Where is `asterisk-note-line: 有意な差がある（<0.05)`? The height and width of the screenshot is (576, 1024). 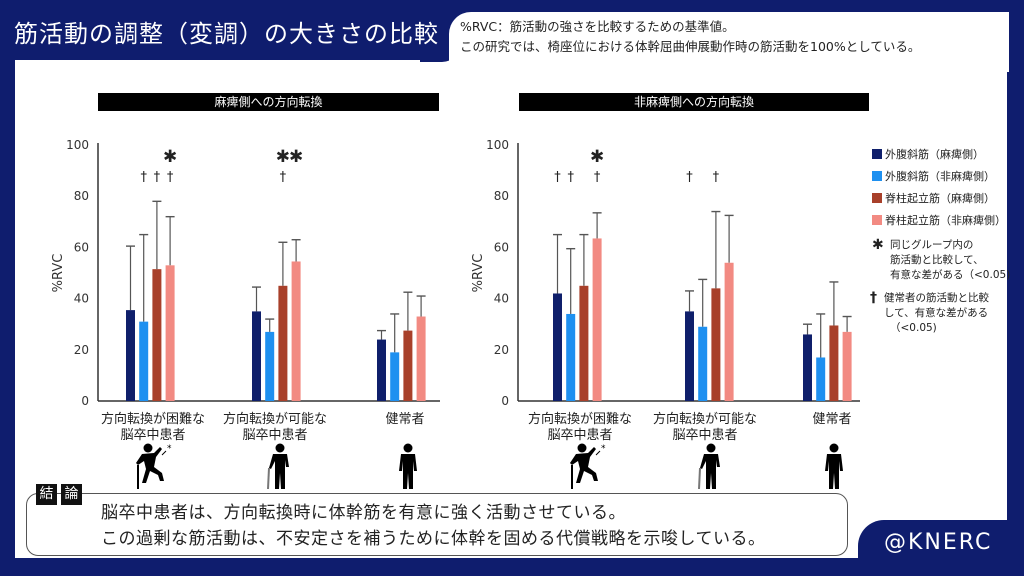
asterisk-note-line: 有意な差がある（<0.05) is located at coordinates (950, 275).